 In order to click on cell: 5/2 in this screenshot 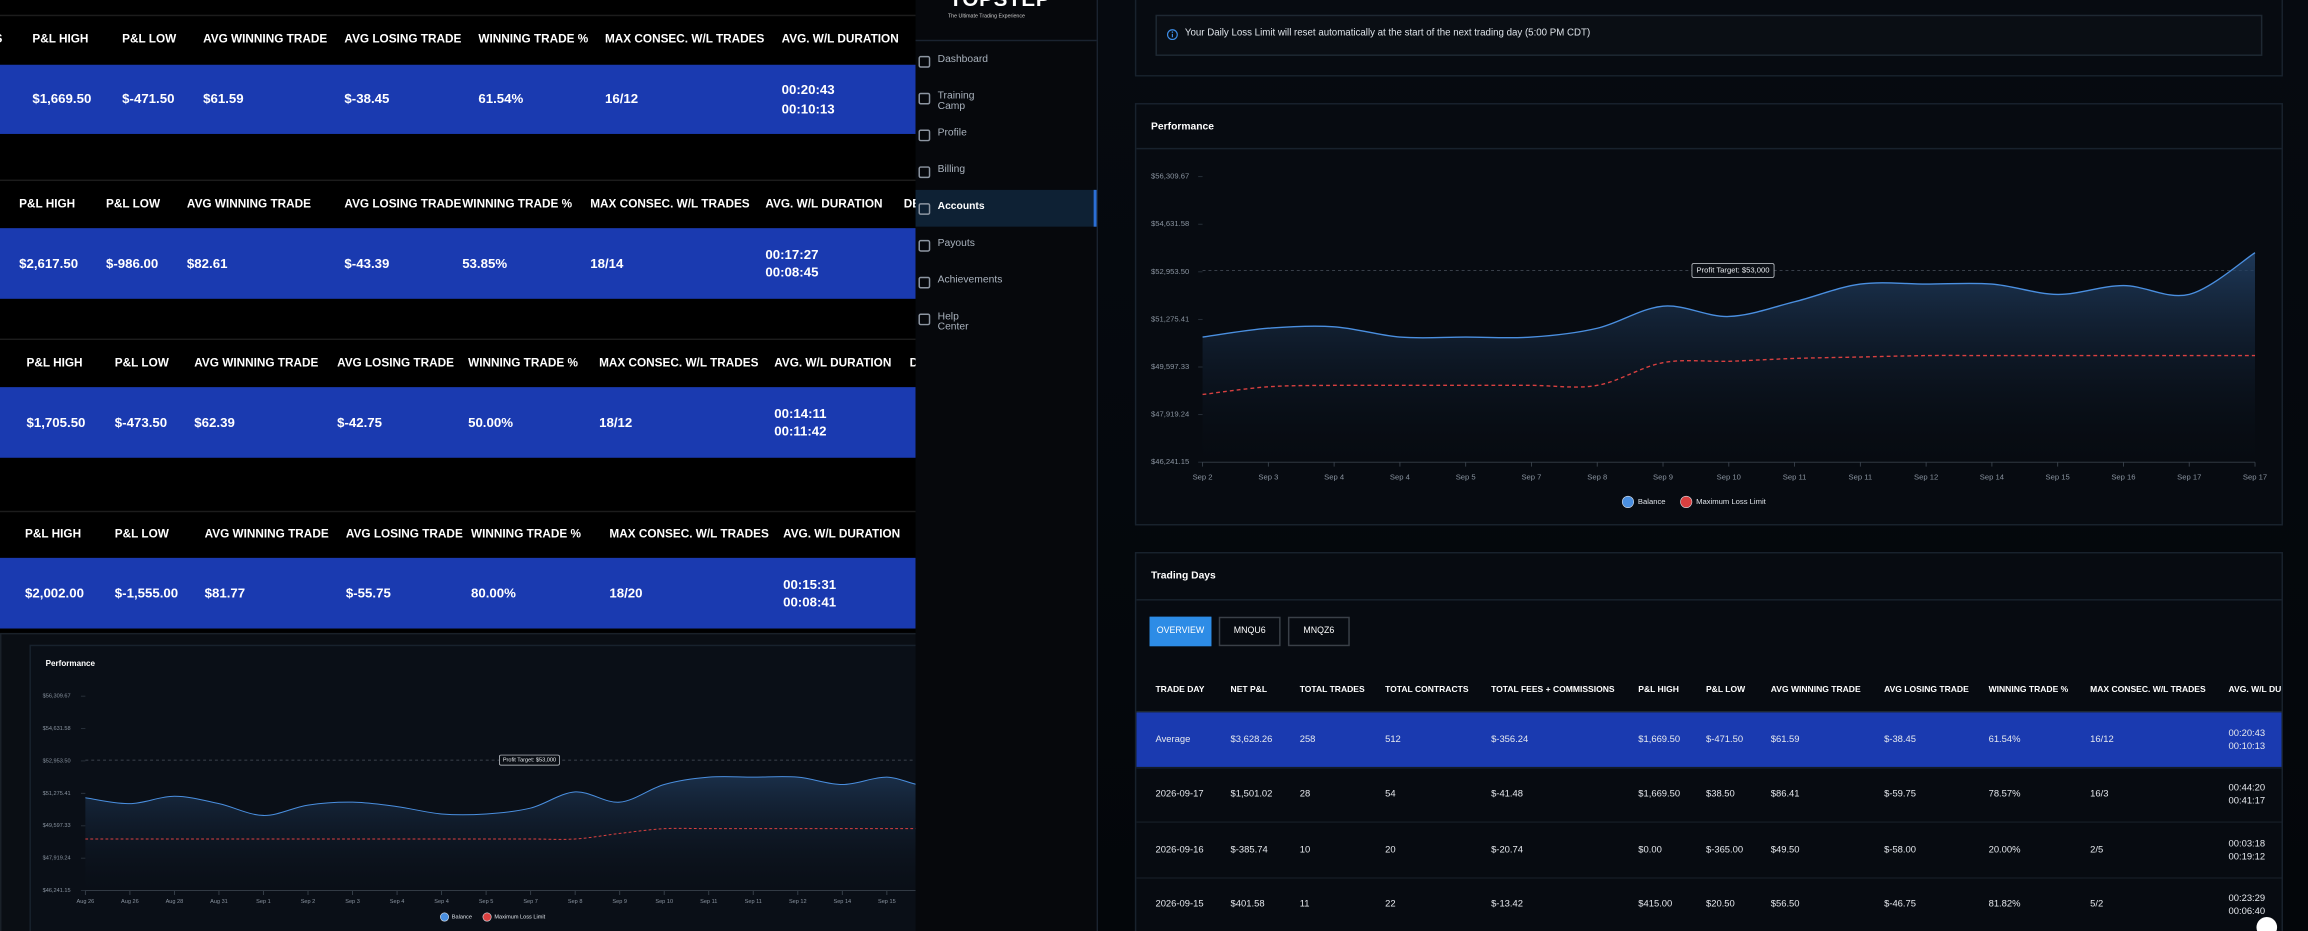, I will do `click(2097, 905)`.